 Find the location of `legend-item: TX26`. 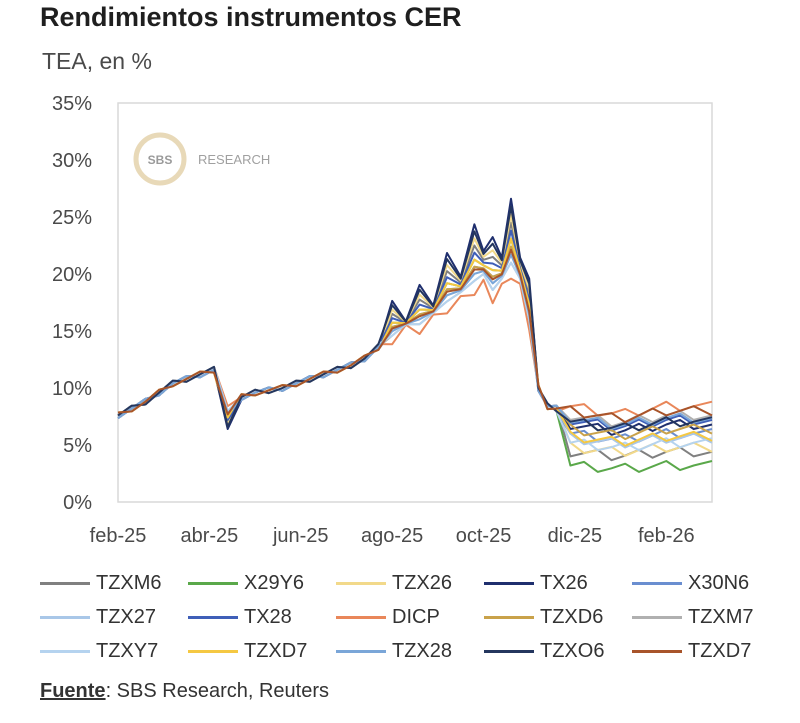

legend-item: TX26 is located at coordinates (558, 583).